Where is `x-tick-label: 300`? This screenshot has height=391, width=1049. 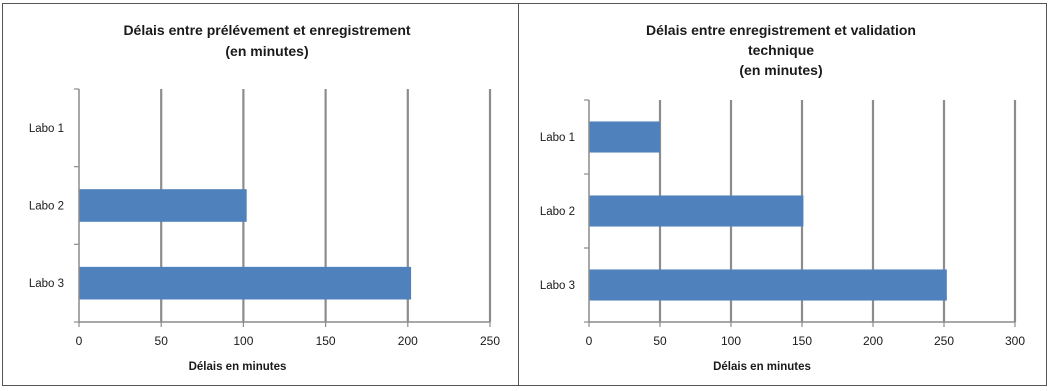
x-tick-label: 300 is located at coordinates (1015, 341).